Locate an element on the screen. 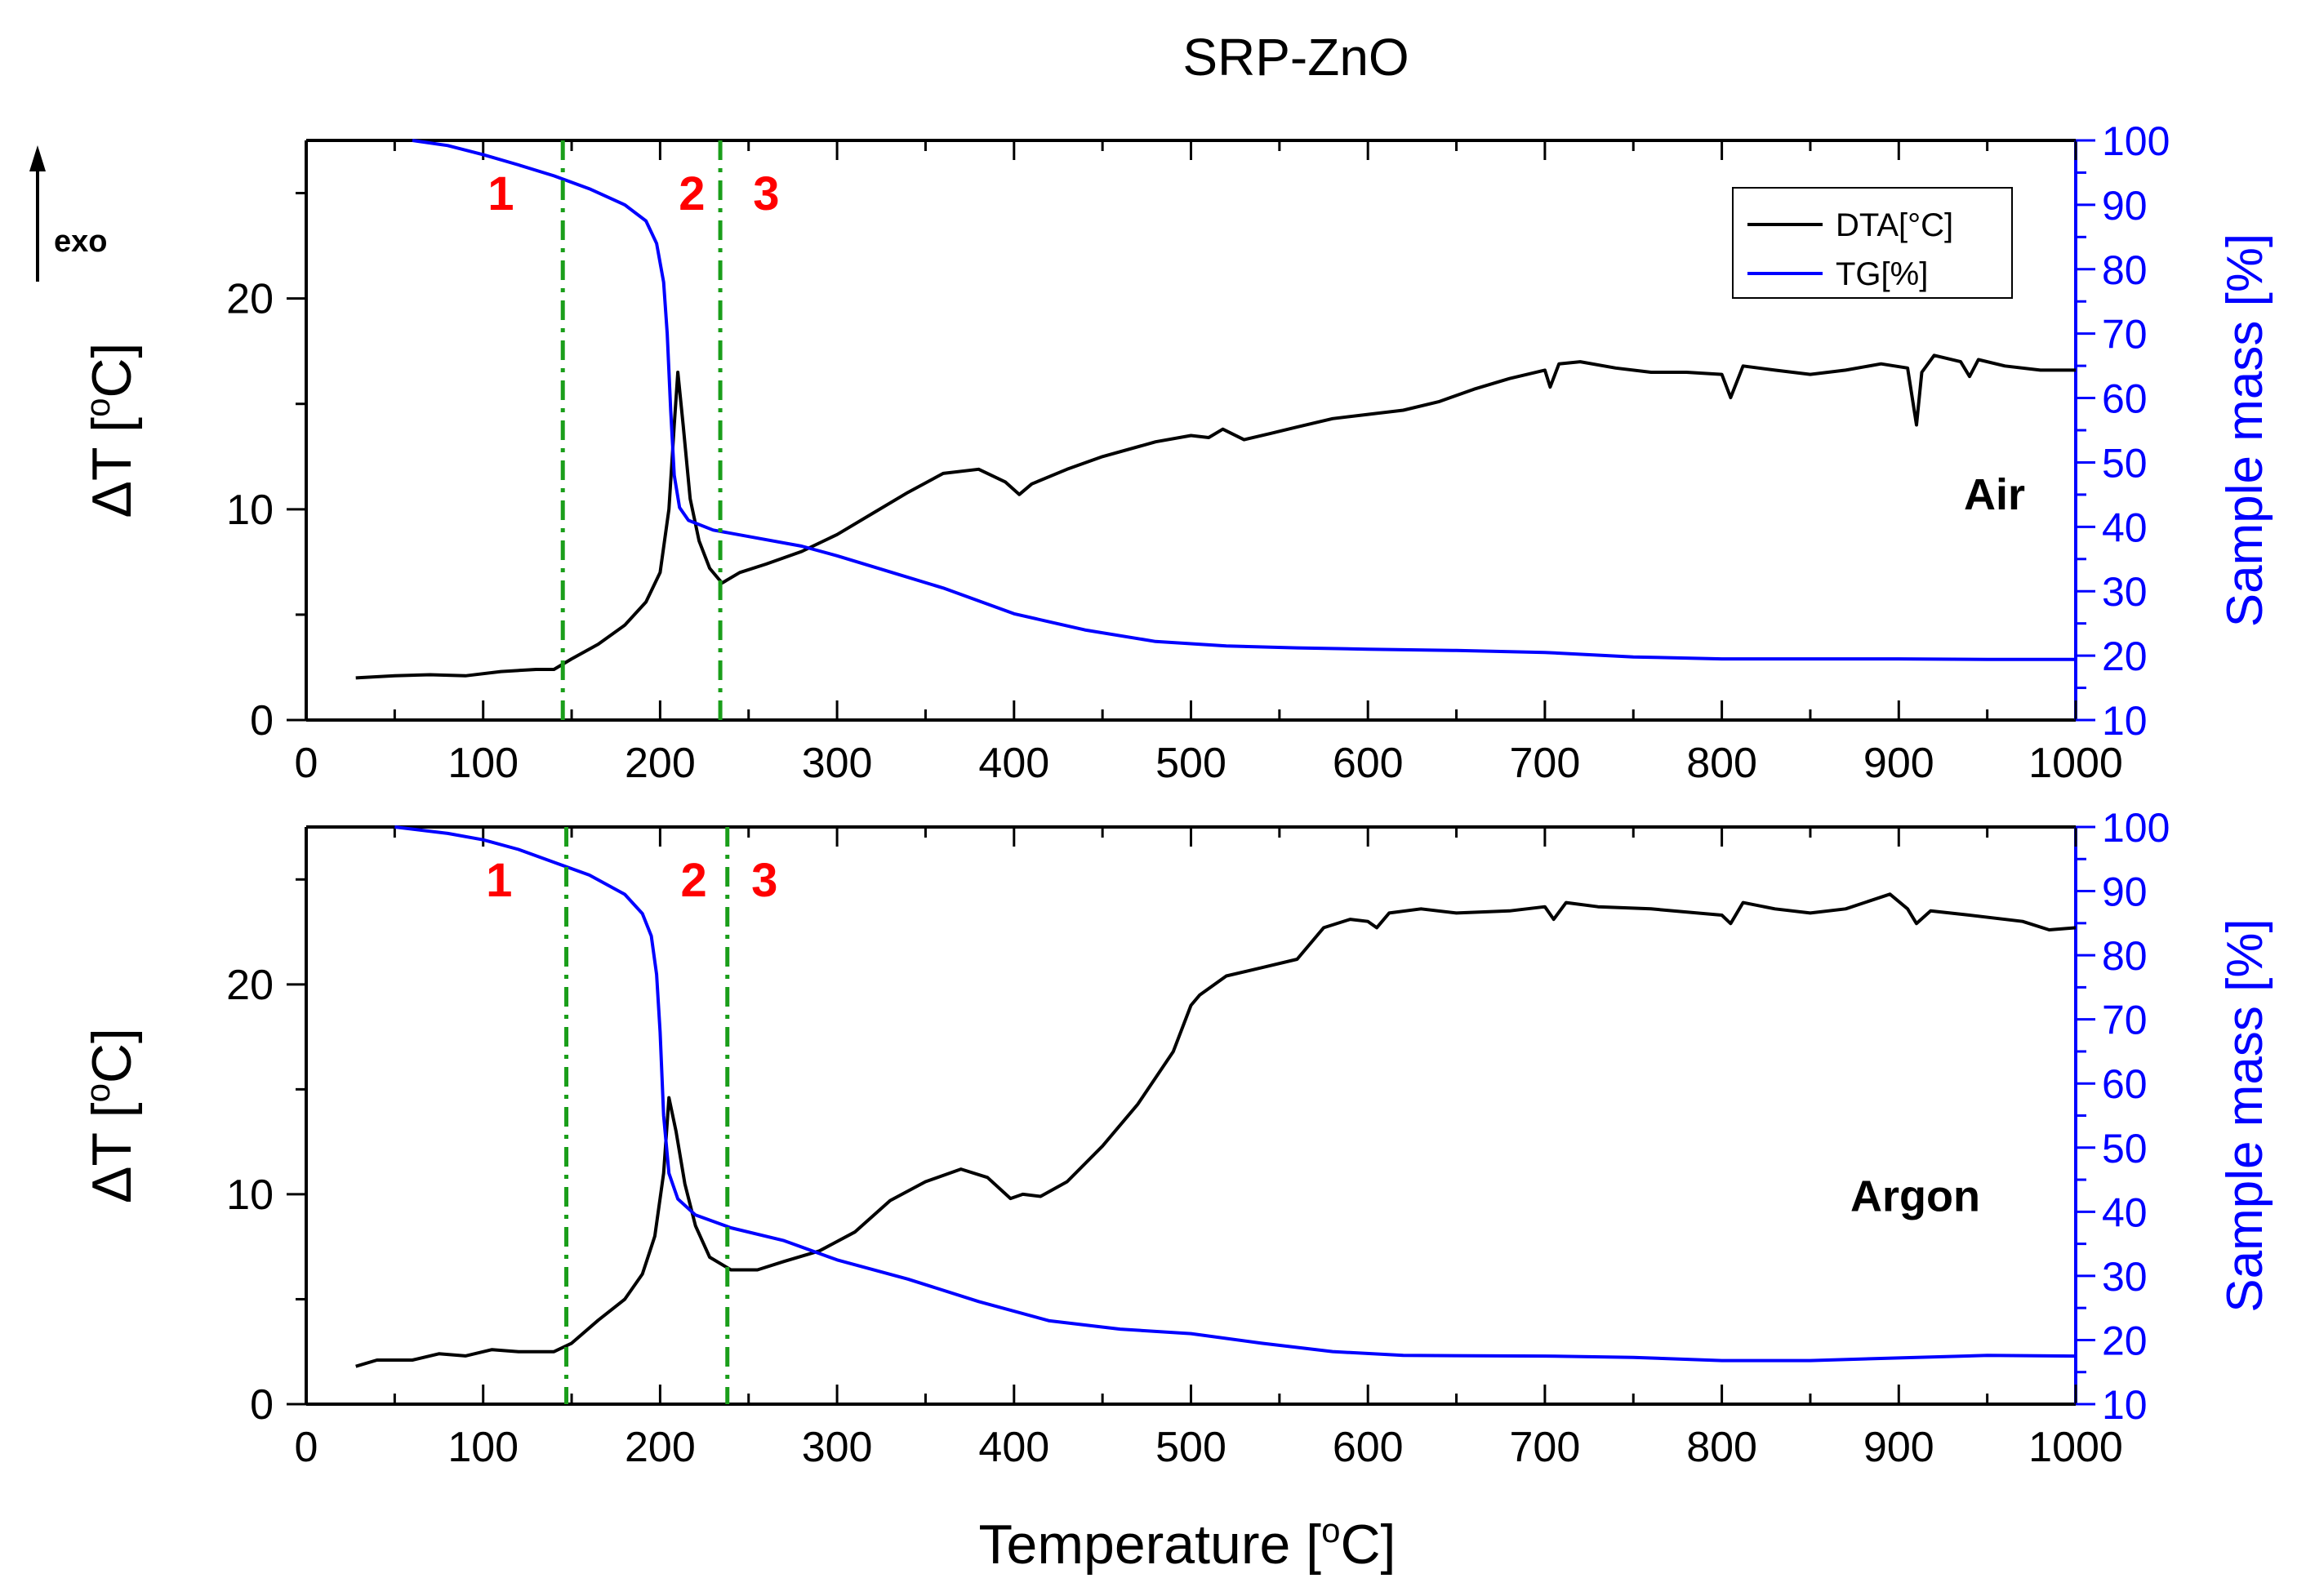 Image resolution: width=2306 pixels, height=1596 pixels. x-axis-label-unit: C] is located at coordinates (1368, 1545).